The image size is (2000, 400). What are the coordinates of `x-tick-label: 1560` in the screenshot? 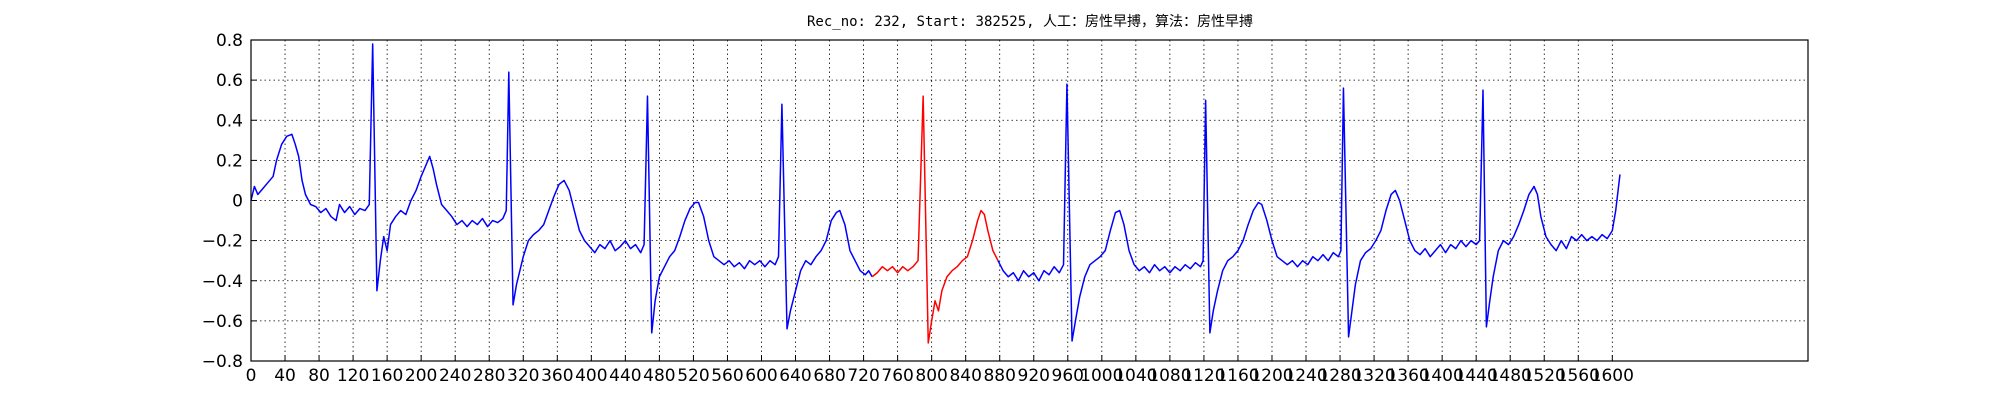 It's located at (1578, 376).